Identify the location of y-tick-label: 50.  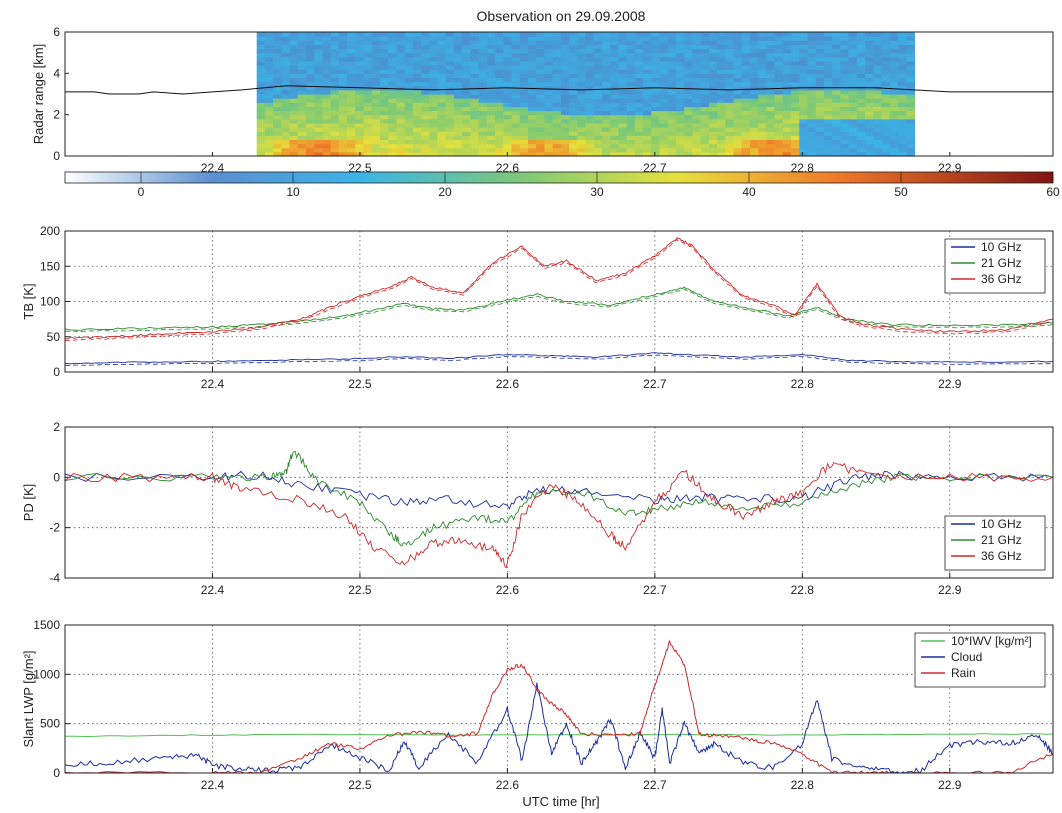
(54, 337).